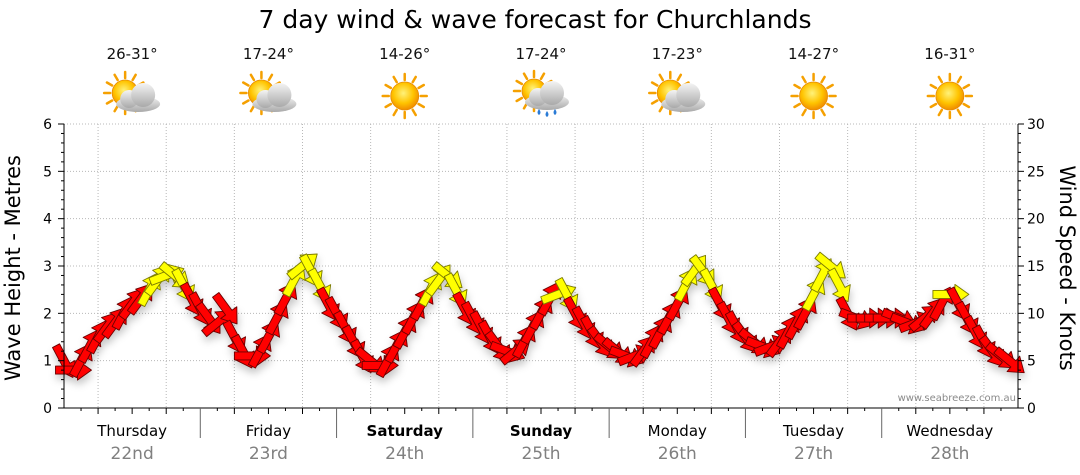  Describe the element at coordinates (1031, 362) in the screenshot. I see `right-tick-label: 5` at that location.